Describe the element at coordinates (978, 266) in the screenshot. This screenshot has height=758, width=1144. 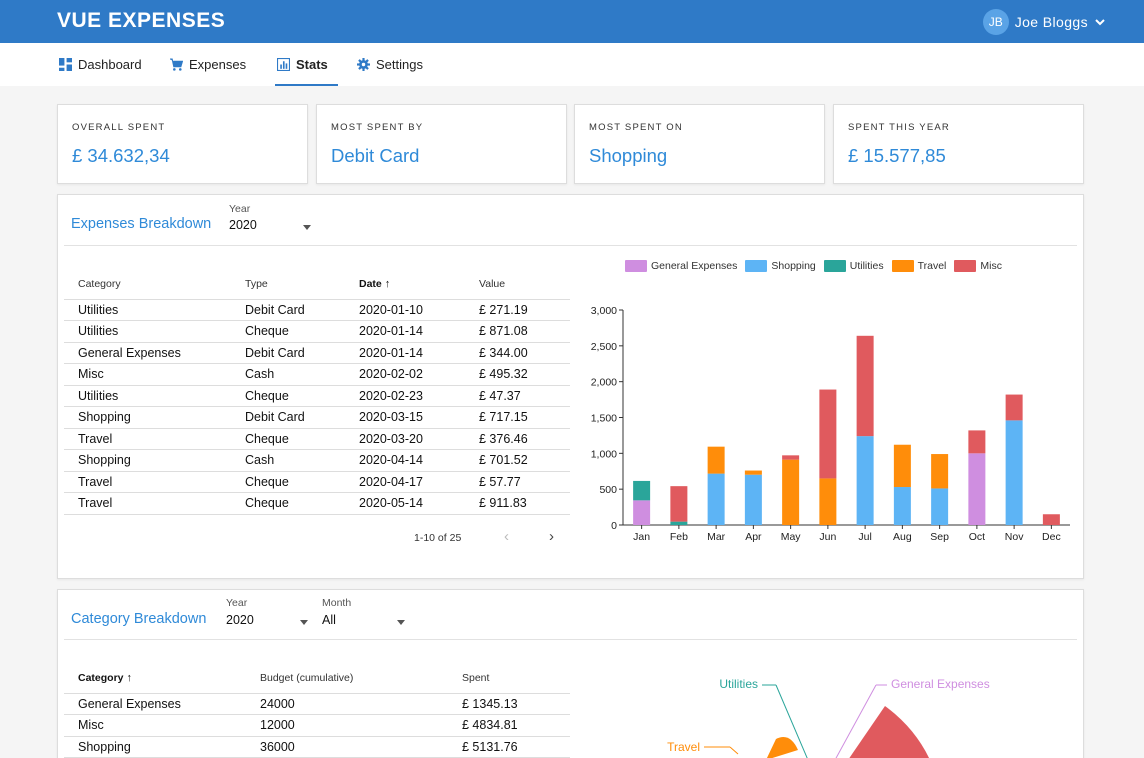
I see `legend-item: Misc` at that location.